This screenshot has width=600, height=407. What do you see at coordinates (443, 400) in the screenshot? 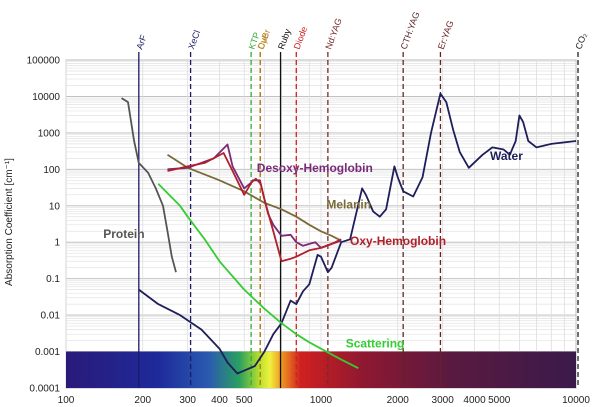
I see `x-tick-label: 3000` at bounding box center [443, 400].